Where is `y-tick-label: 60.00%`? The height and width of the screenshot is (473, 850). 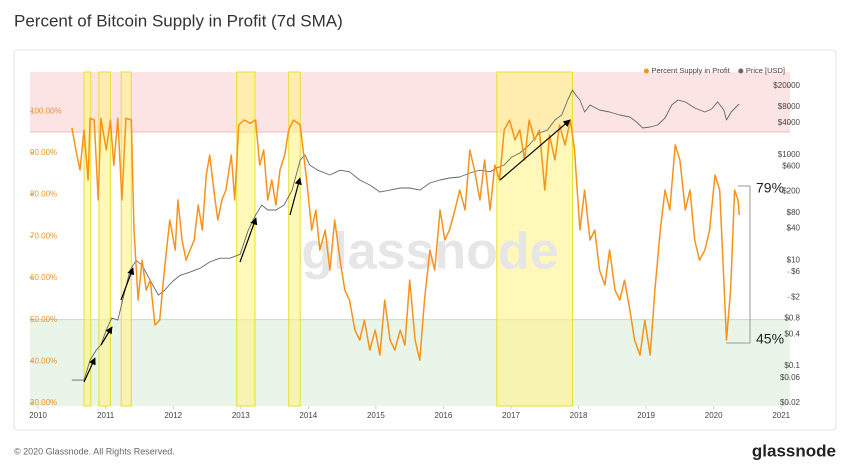 y-tick-label: 60.00% is located at coordinates (43, 277).